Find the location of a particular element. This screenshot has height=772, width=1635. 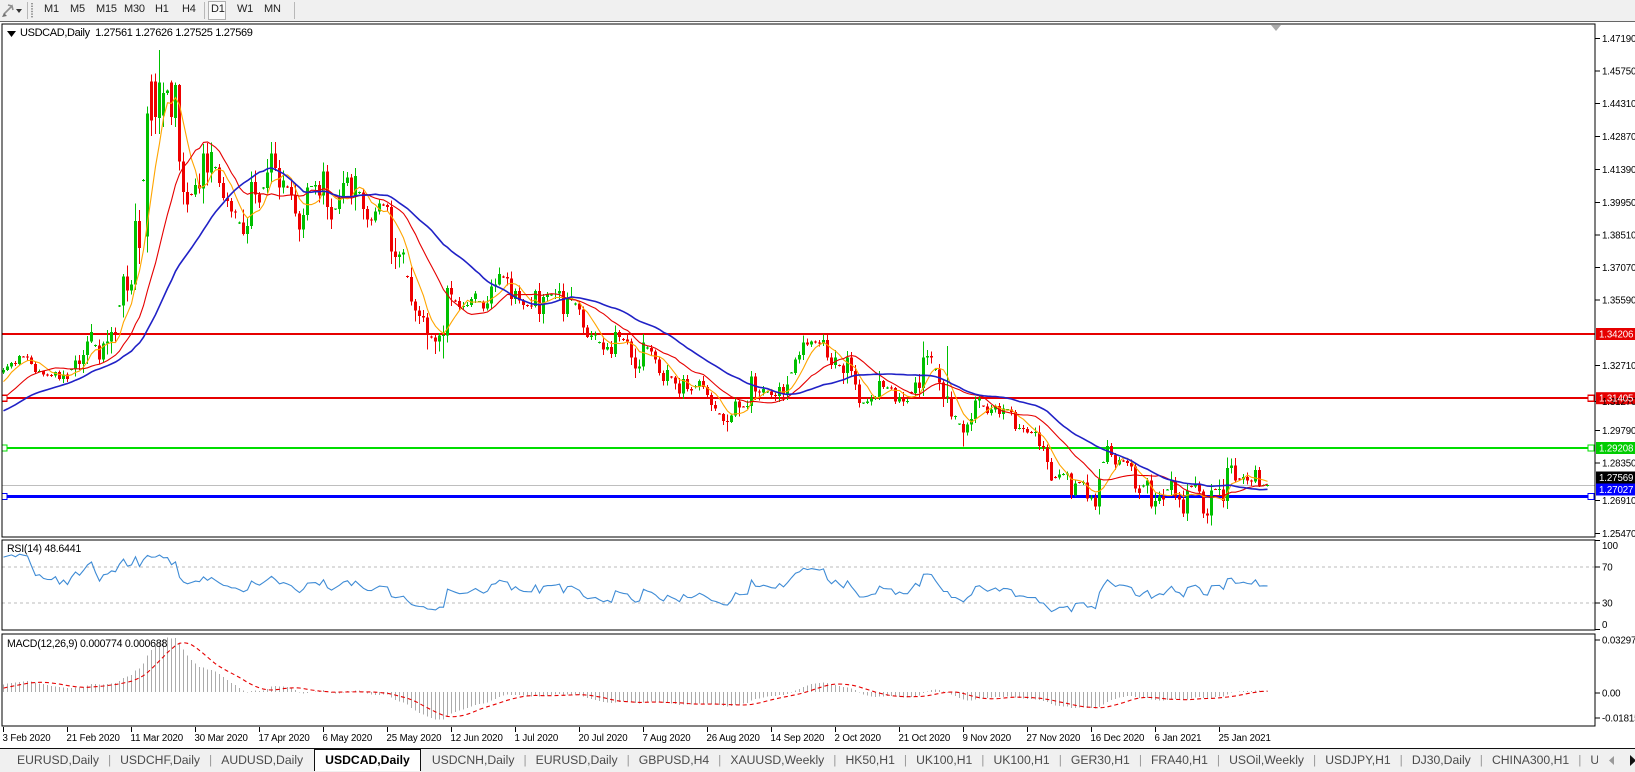

svg-text: 1.25470 is located at coordinates (1618, 534).